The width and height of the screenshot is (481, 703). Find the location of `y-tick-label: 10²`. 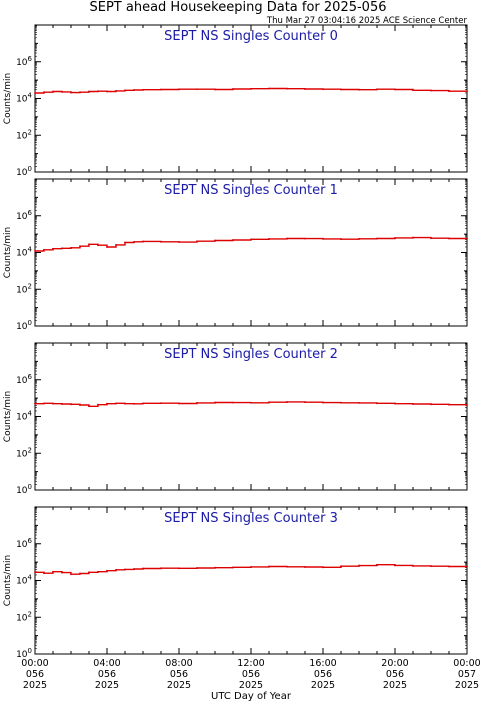

y-tick-label: 10² is located at coordinates (24, 134).